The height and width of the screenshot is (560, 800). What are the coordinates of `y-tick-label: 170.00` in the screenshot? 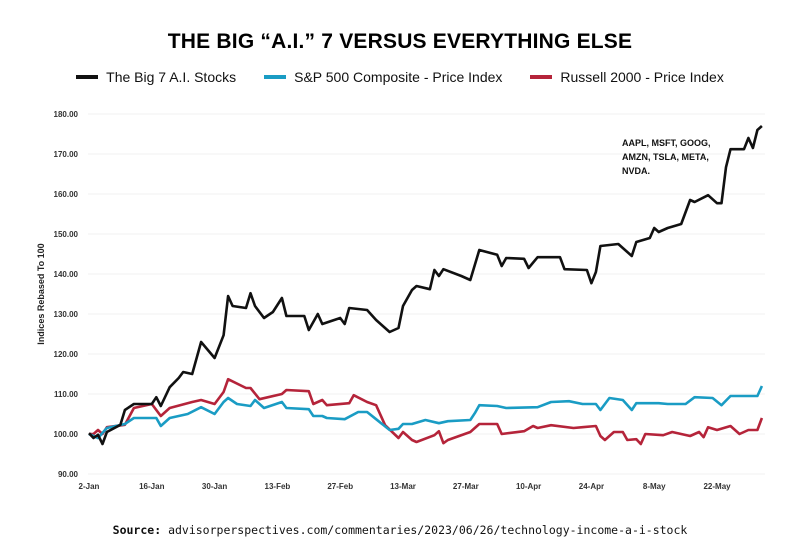 It's located at (66, 154).